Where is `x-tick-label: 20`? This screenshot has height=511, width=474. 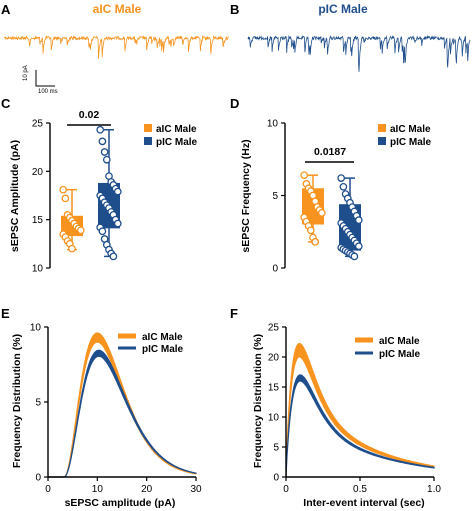 x-tick-label: 20 is located at coordinates (147, 489).